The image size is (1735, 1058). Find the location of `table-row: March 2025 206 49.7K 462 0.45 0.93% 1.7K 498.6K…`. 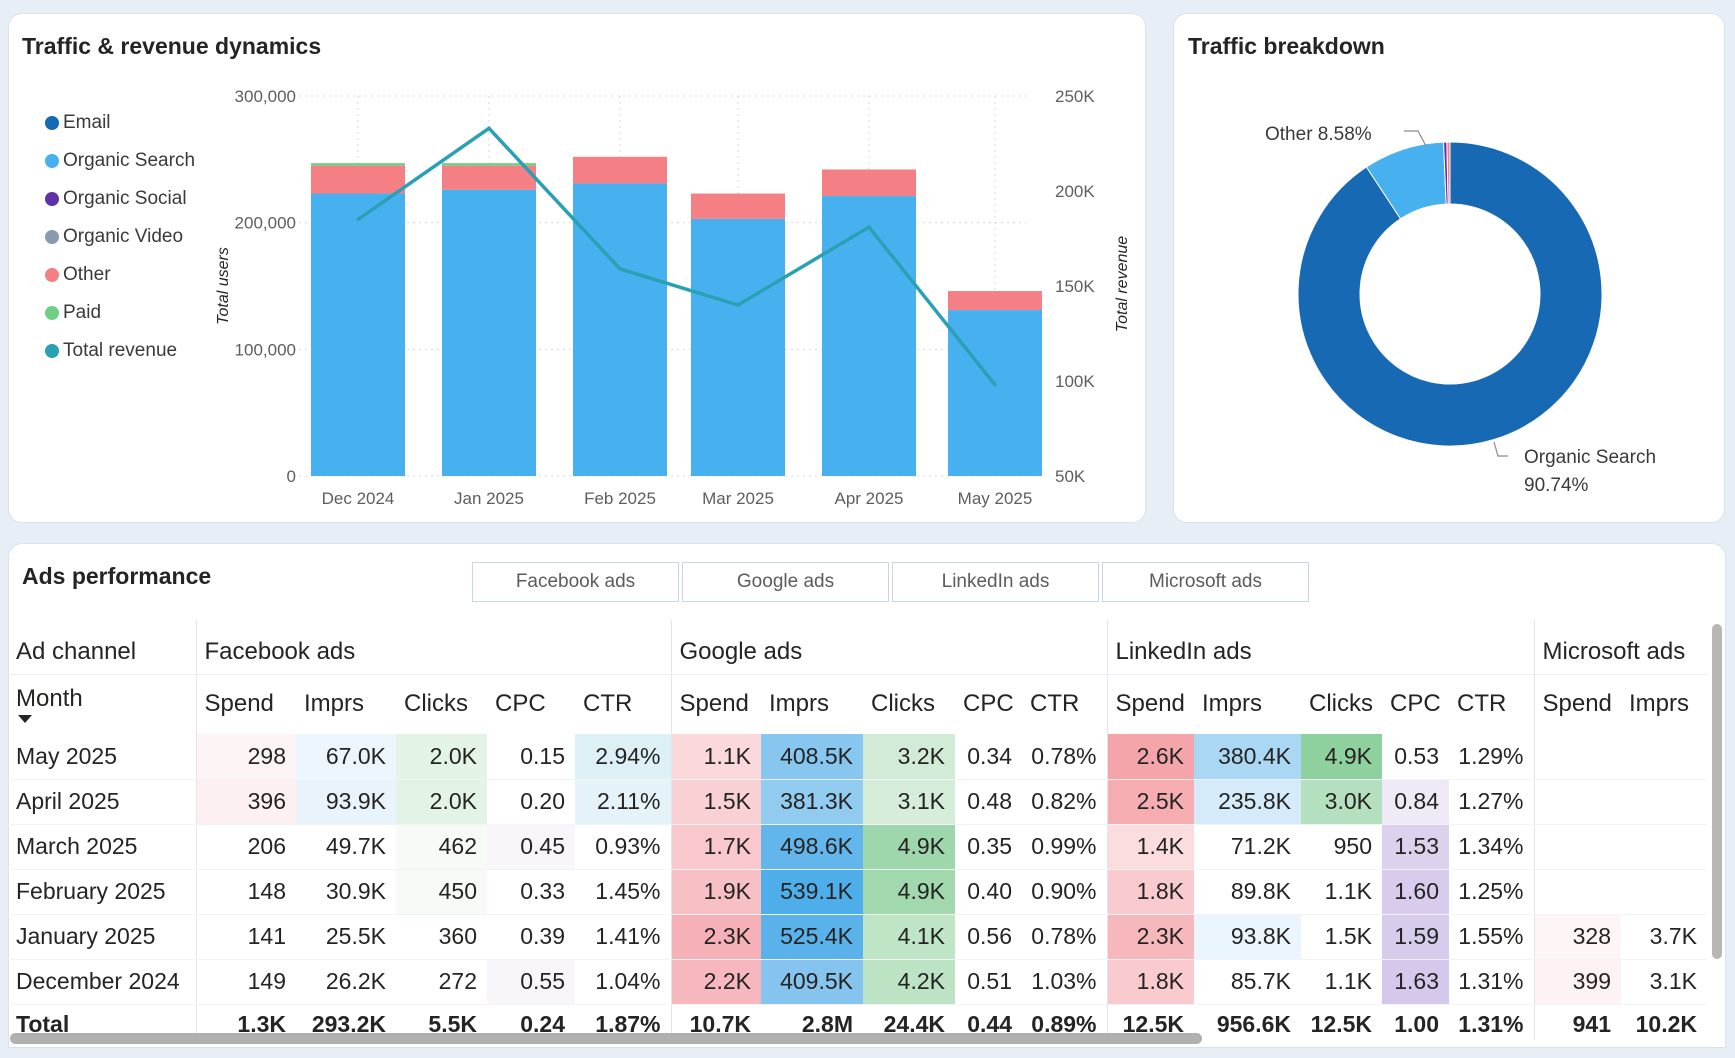

table-row: March 2025 206 49.7K 462 0.45 0.93% 1.7K 498.6K… is located at coordinates (857, 847).